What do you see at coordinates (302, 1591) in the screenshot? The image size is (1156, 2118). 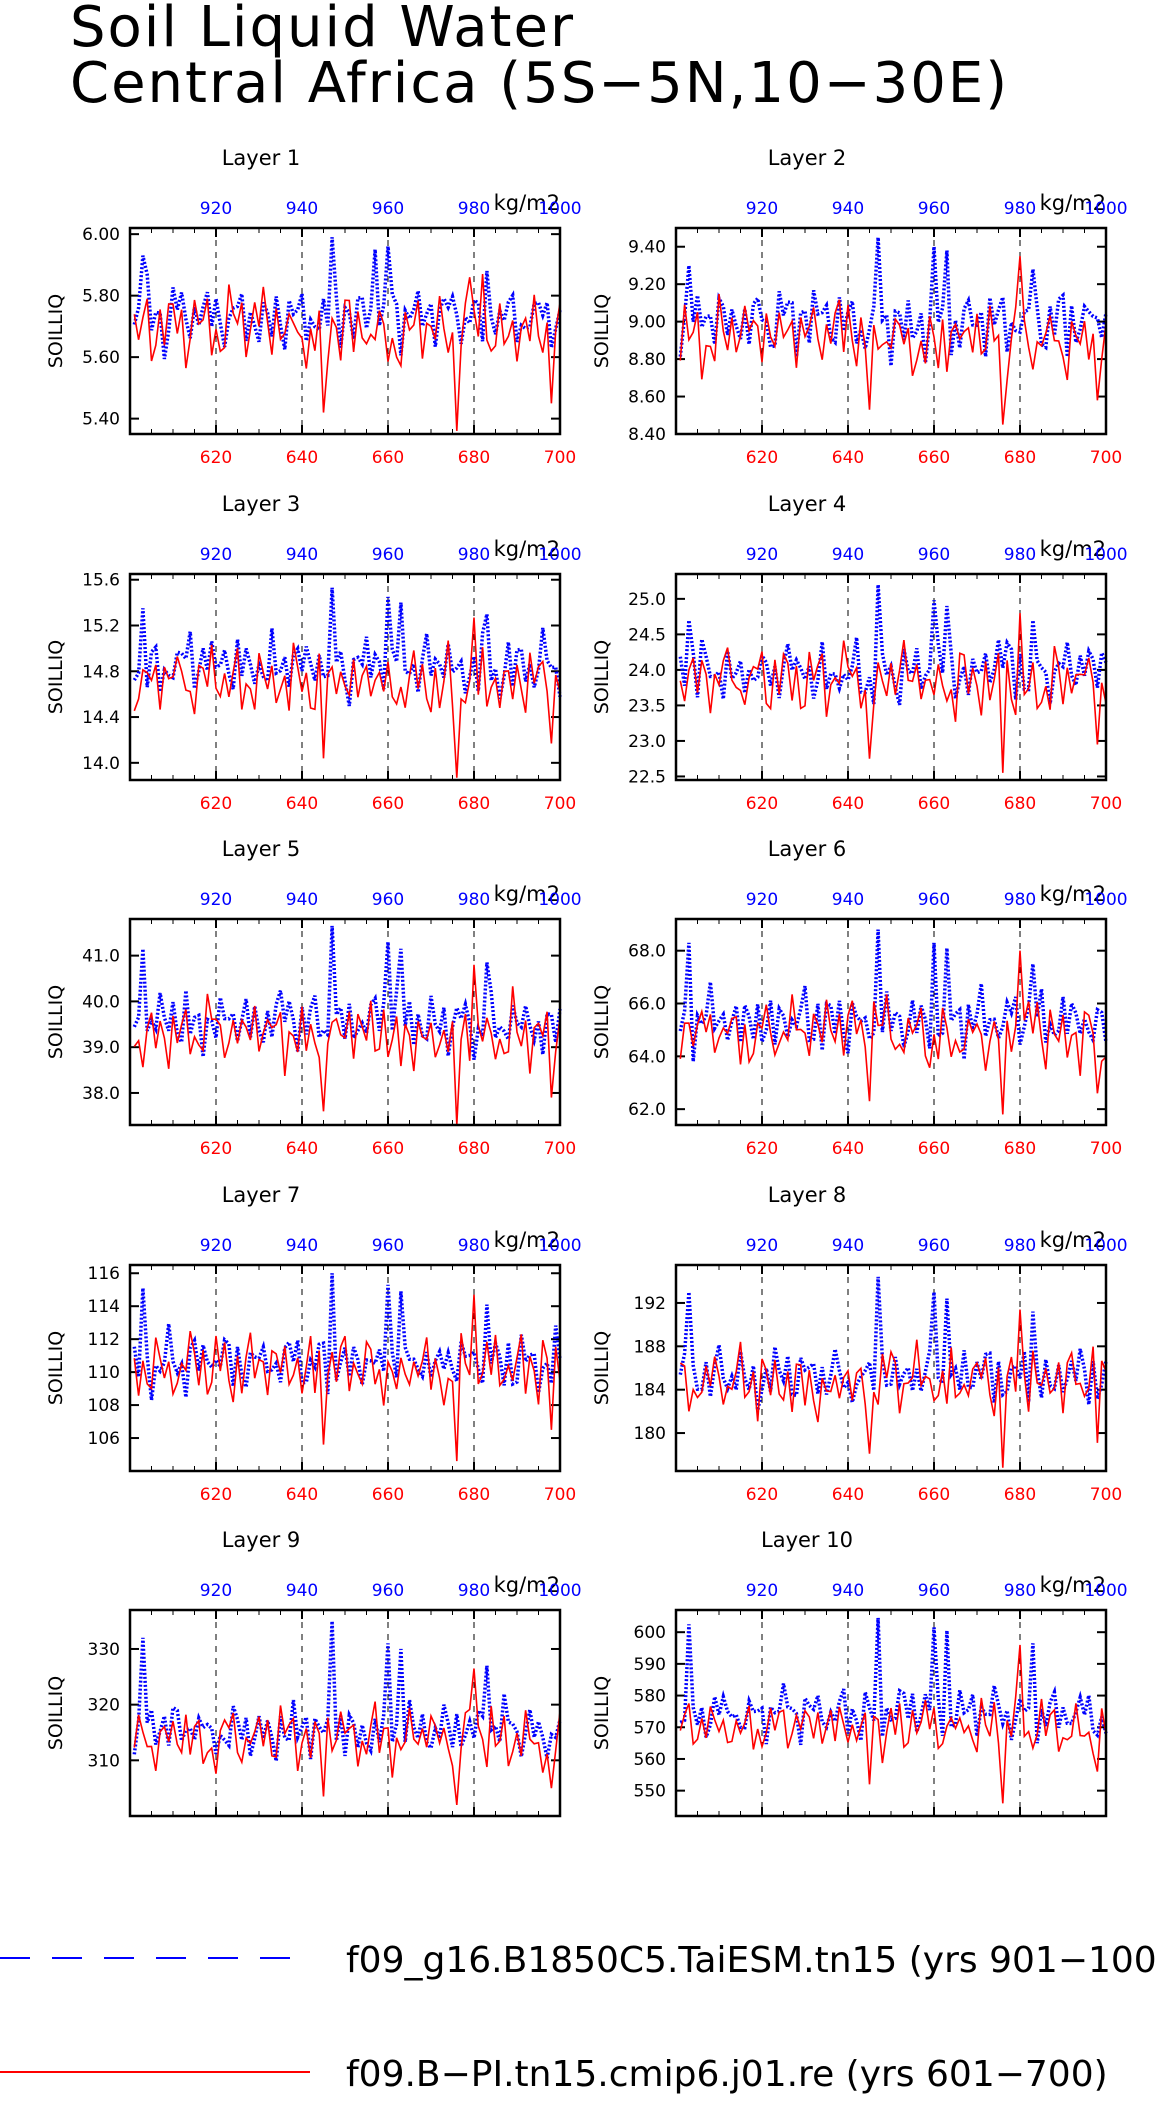 I see `panel9-xtick-label-top: 940` at bounding box center [302, 1591].